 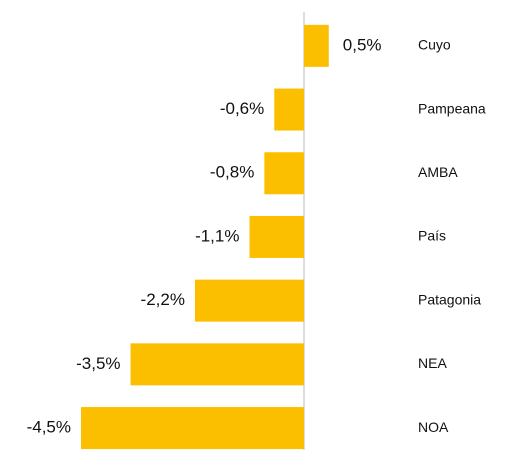 I want to click on category-label: Pampeana, so click(x=452, y=108).